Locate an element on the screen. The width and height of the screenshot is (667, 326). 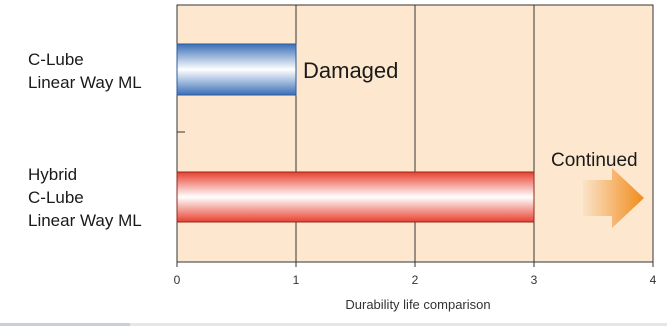
x-tick-label: 3 is located at coordinates (534, 280).